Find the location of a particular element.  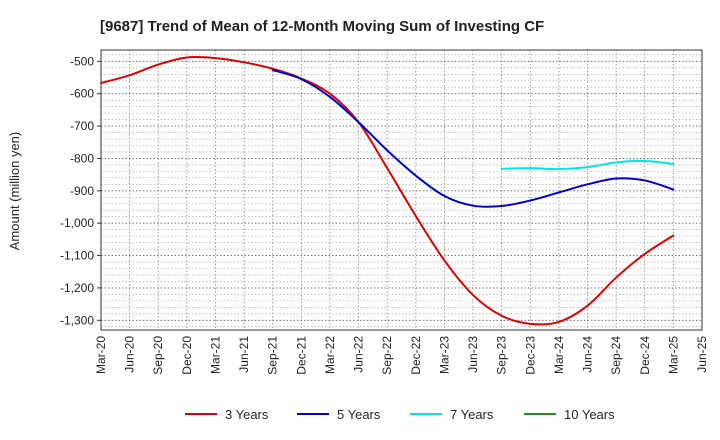

x-tick-label: Mar-22 is located at coordinates (330, 355).